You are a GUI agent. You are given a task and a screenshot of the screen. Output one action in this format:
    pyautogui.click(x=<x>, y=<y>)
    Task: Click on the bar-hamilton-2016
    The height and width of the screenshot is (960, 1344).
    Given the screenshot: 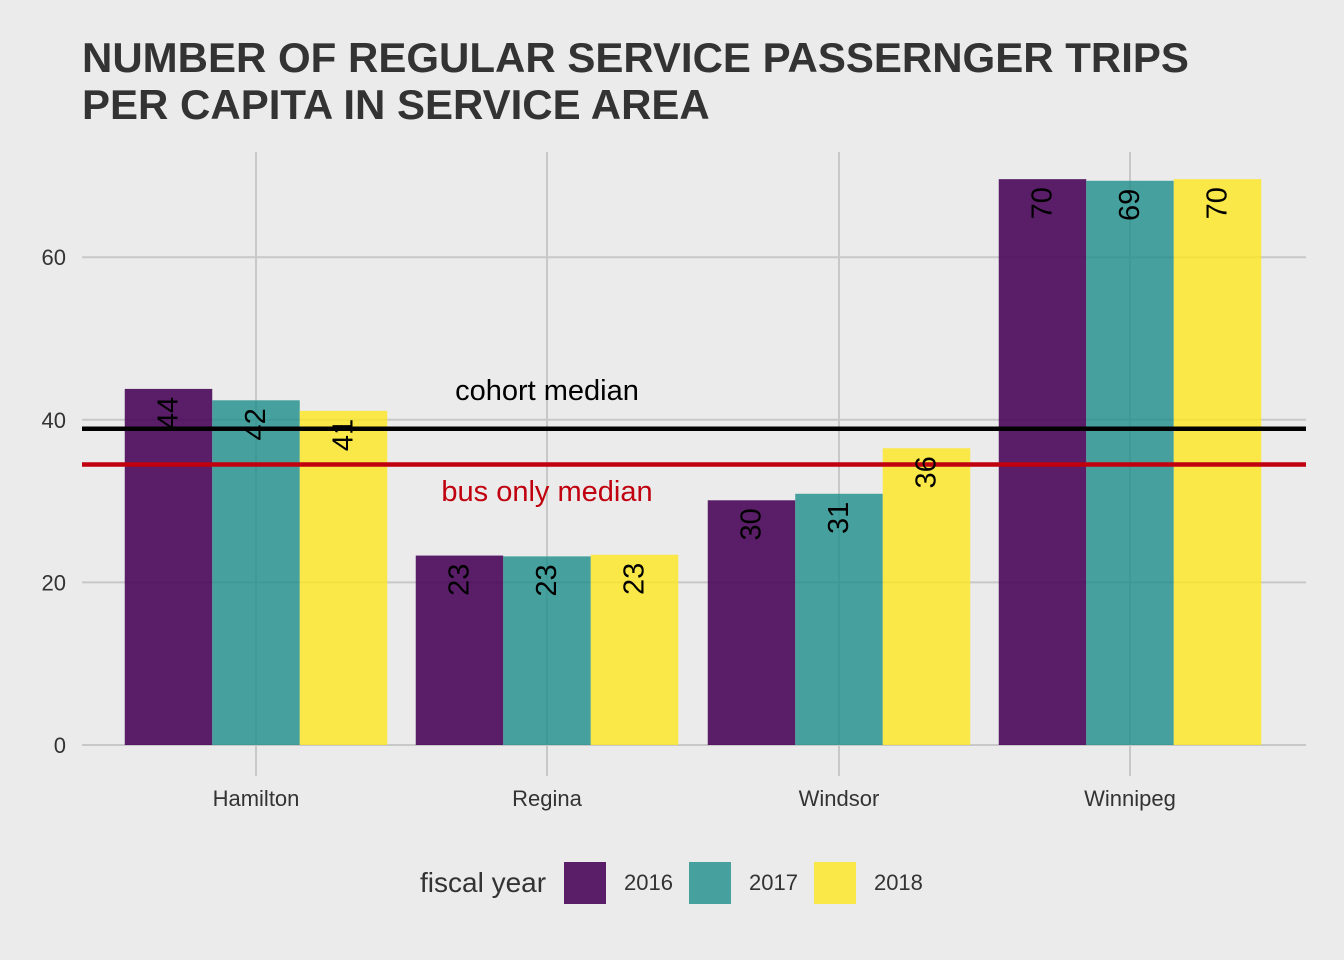 What is the action you would take?
    pyautogui.click(x=168, y=566)
    